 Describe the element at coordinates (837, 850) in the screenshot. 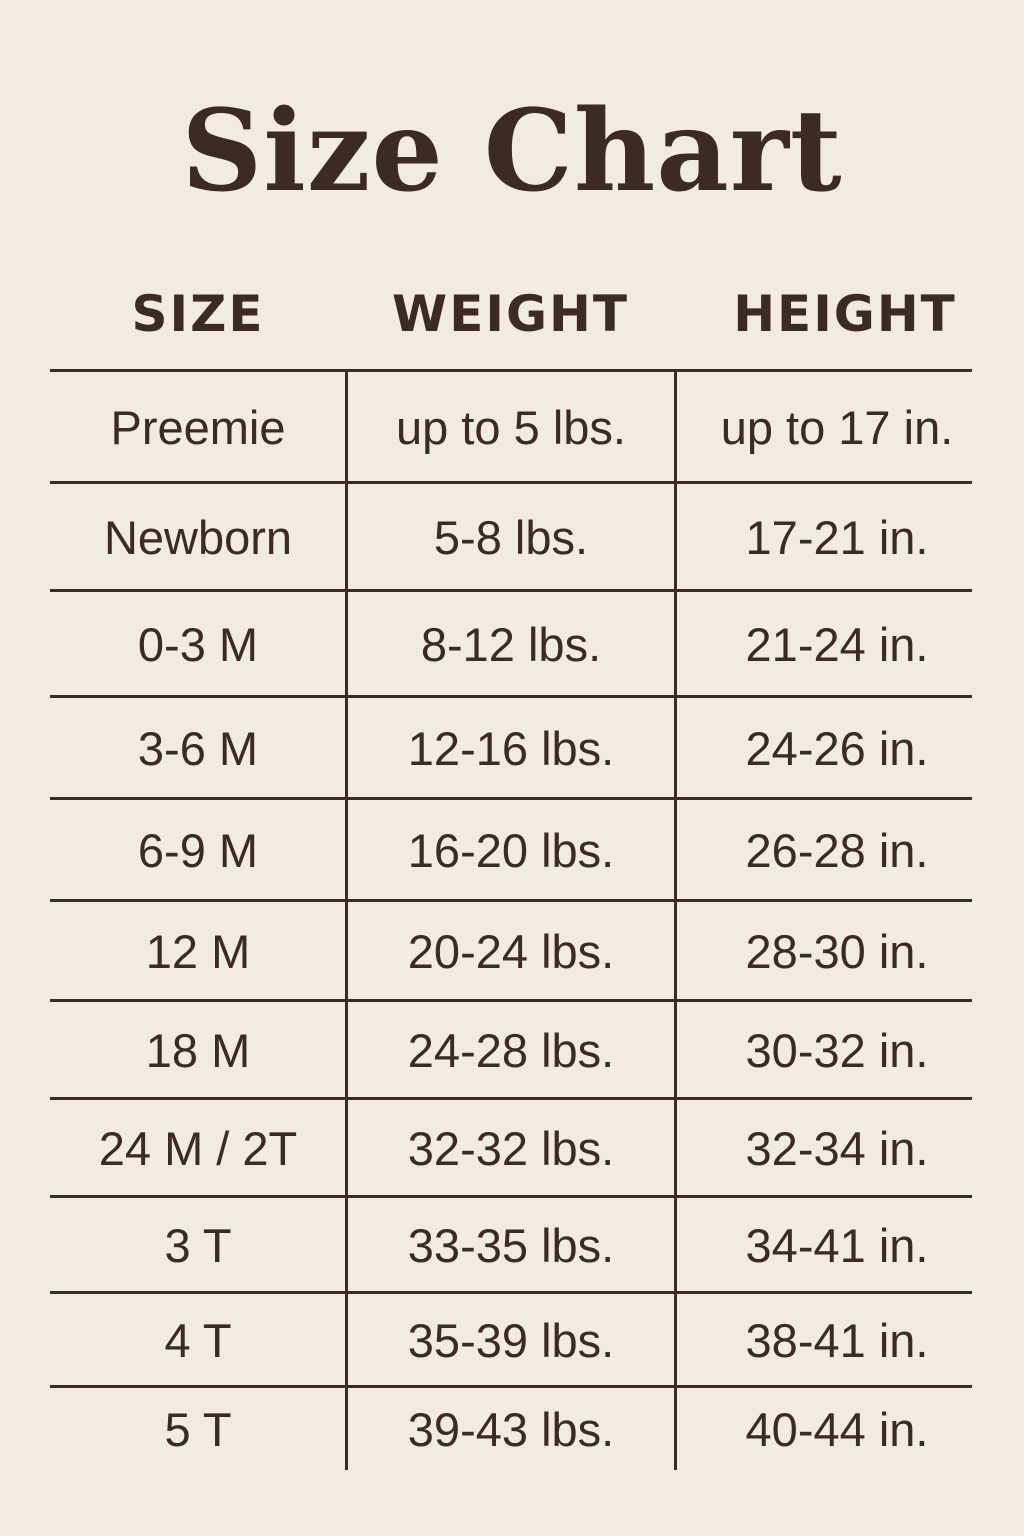

I see `cell-height: 26-28 in.` at that location.